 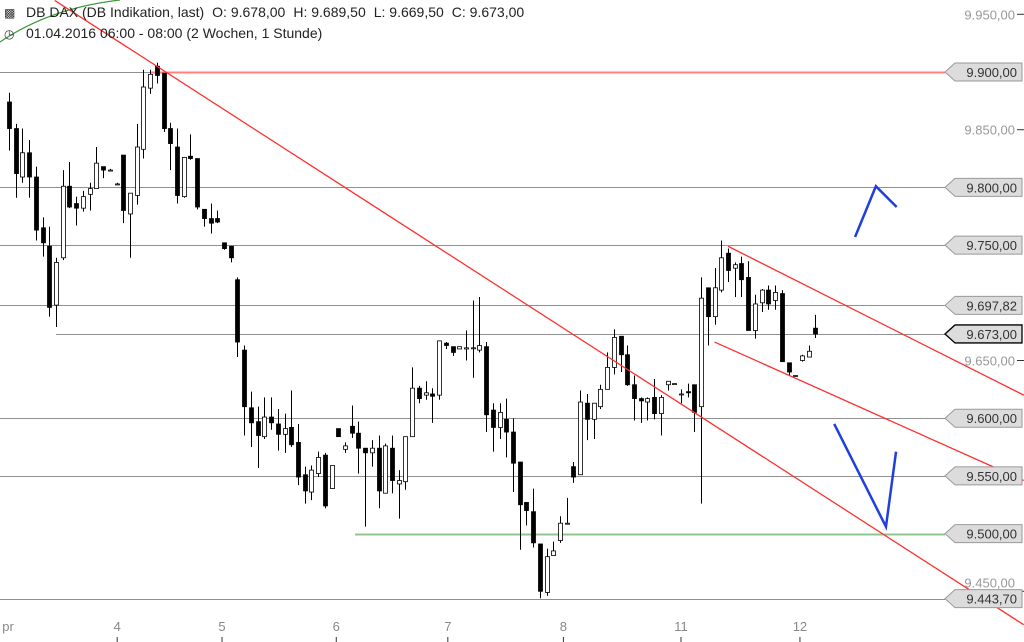 What do you see at coordinates (989, 361) in the screenshot?
I see `y-tick-label: 9.650,00` at bounding box center [989, 361].